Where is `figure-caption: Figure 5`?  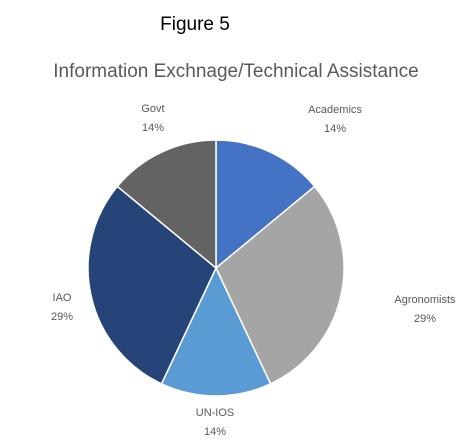
figure-caption: Figure 5 is located at coordinates (195, 24).